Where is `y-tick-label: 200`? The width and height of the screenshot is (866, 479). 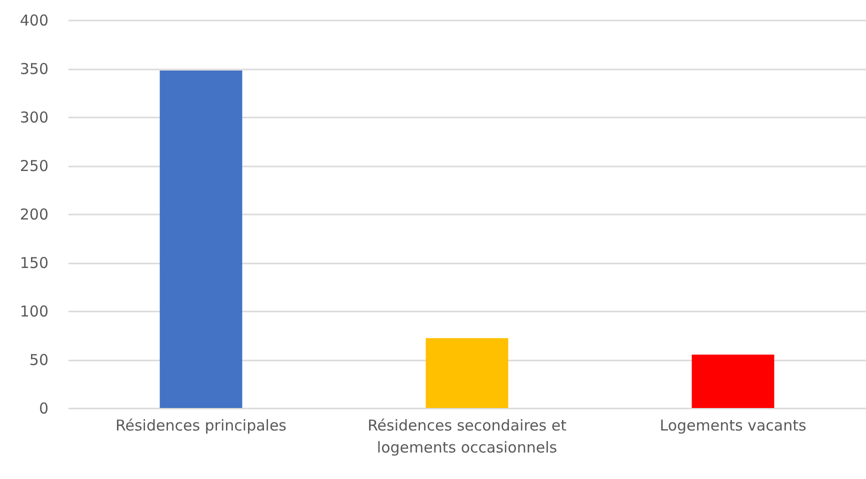
y-tick-label: 200 is located at coordinates (34, 215).